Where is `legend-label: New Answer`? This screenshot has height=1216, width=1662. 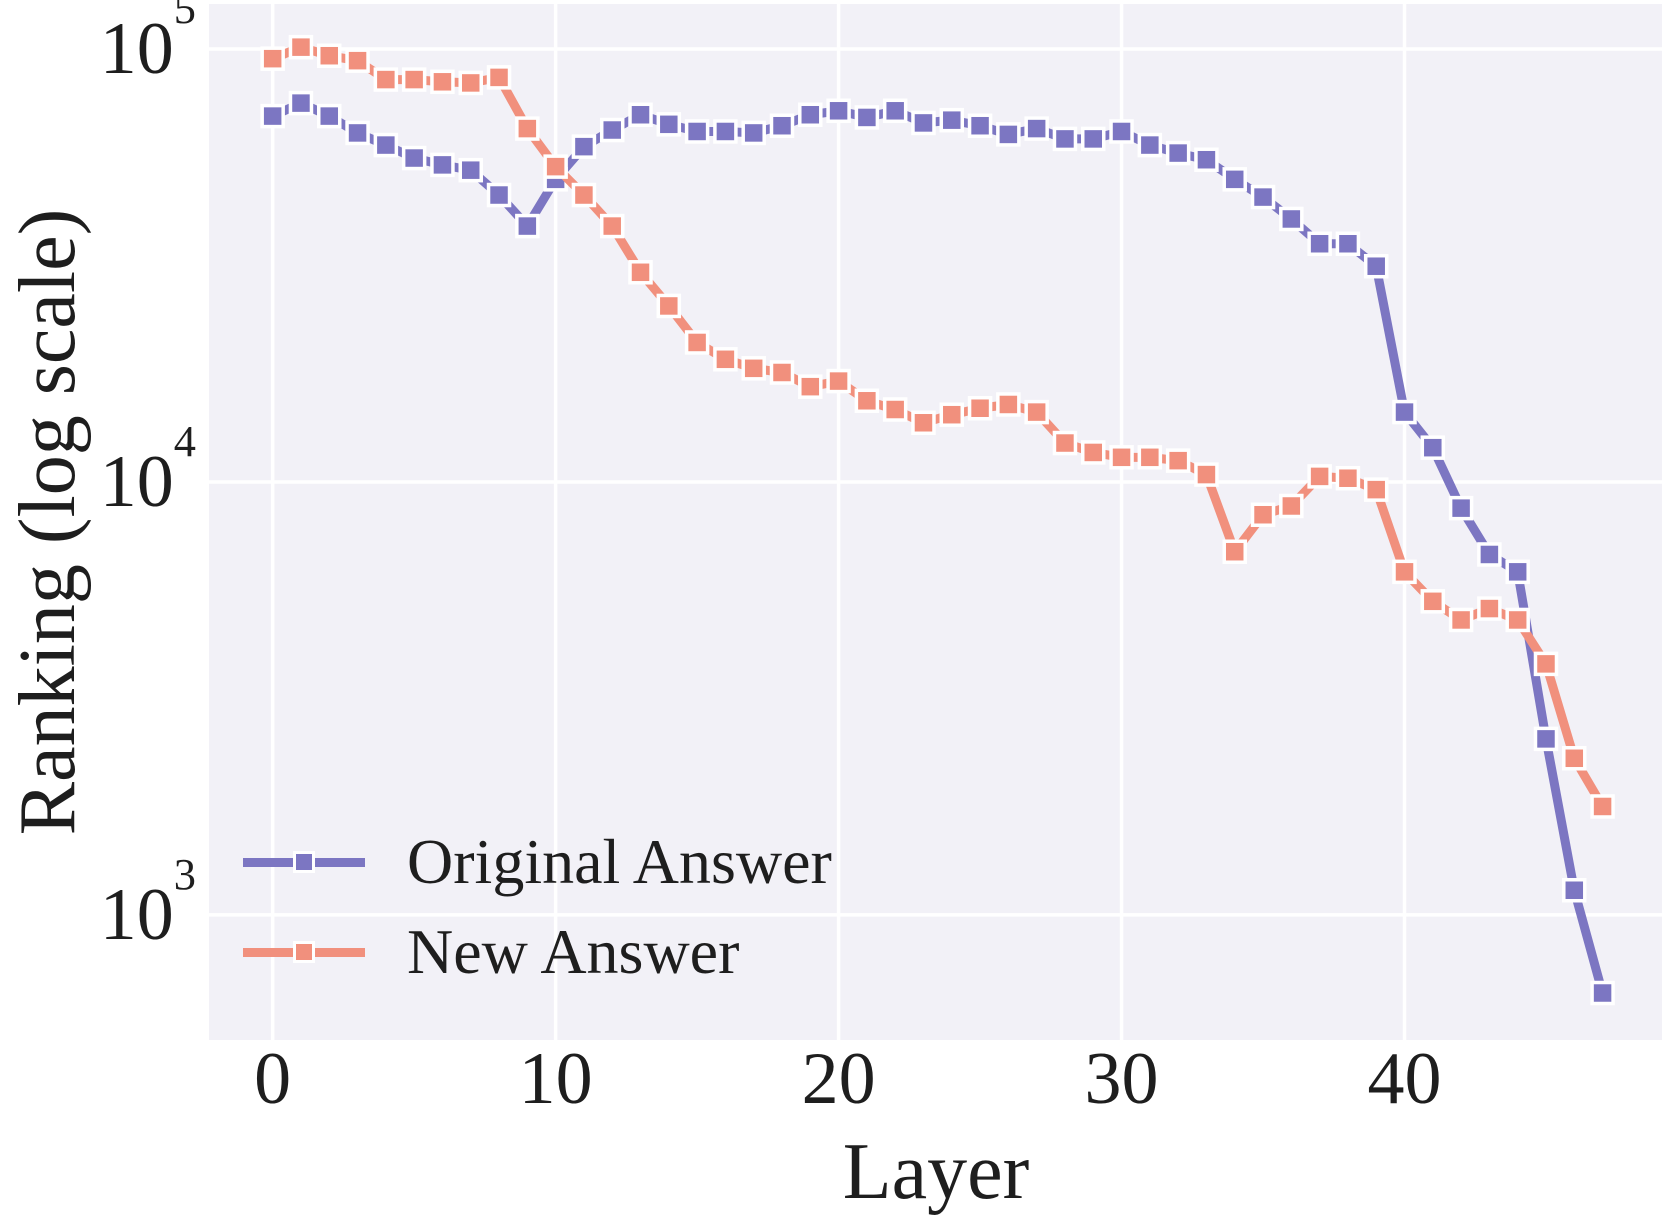 legend-label: New Answer is located at coordinates (573, 951).